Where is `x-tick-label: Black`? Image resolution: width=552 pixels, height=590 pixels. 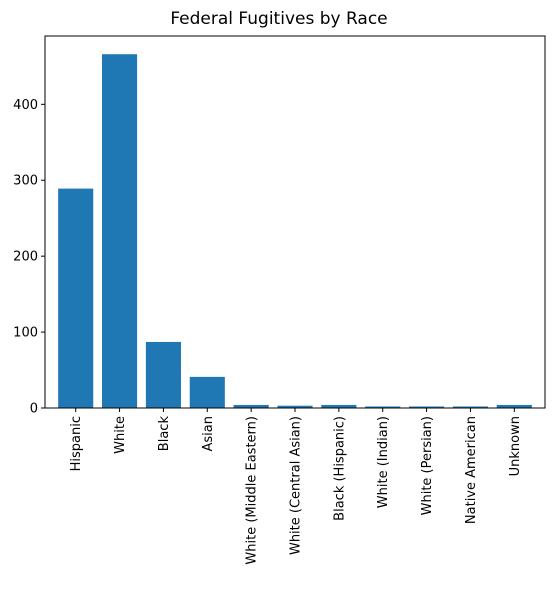 x-tick-label: Black is located at coordinates (164, 434).